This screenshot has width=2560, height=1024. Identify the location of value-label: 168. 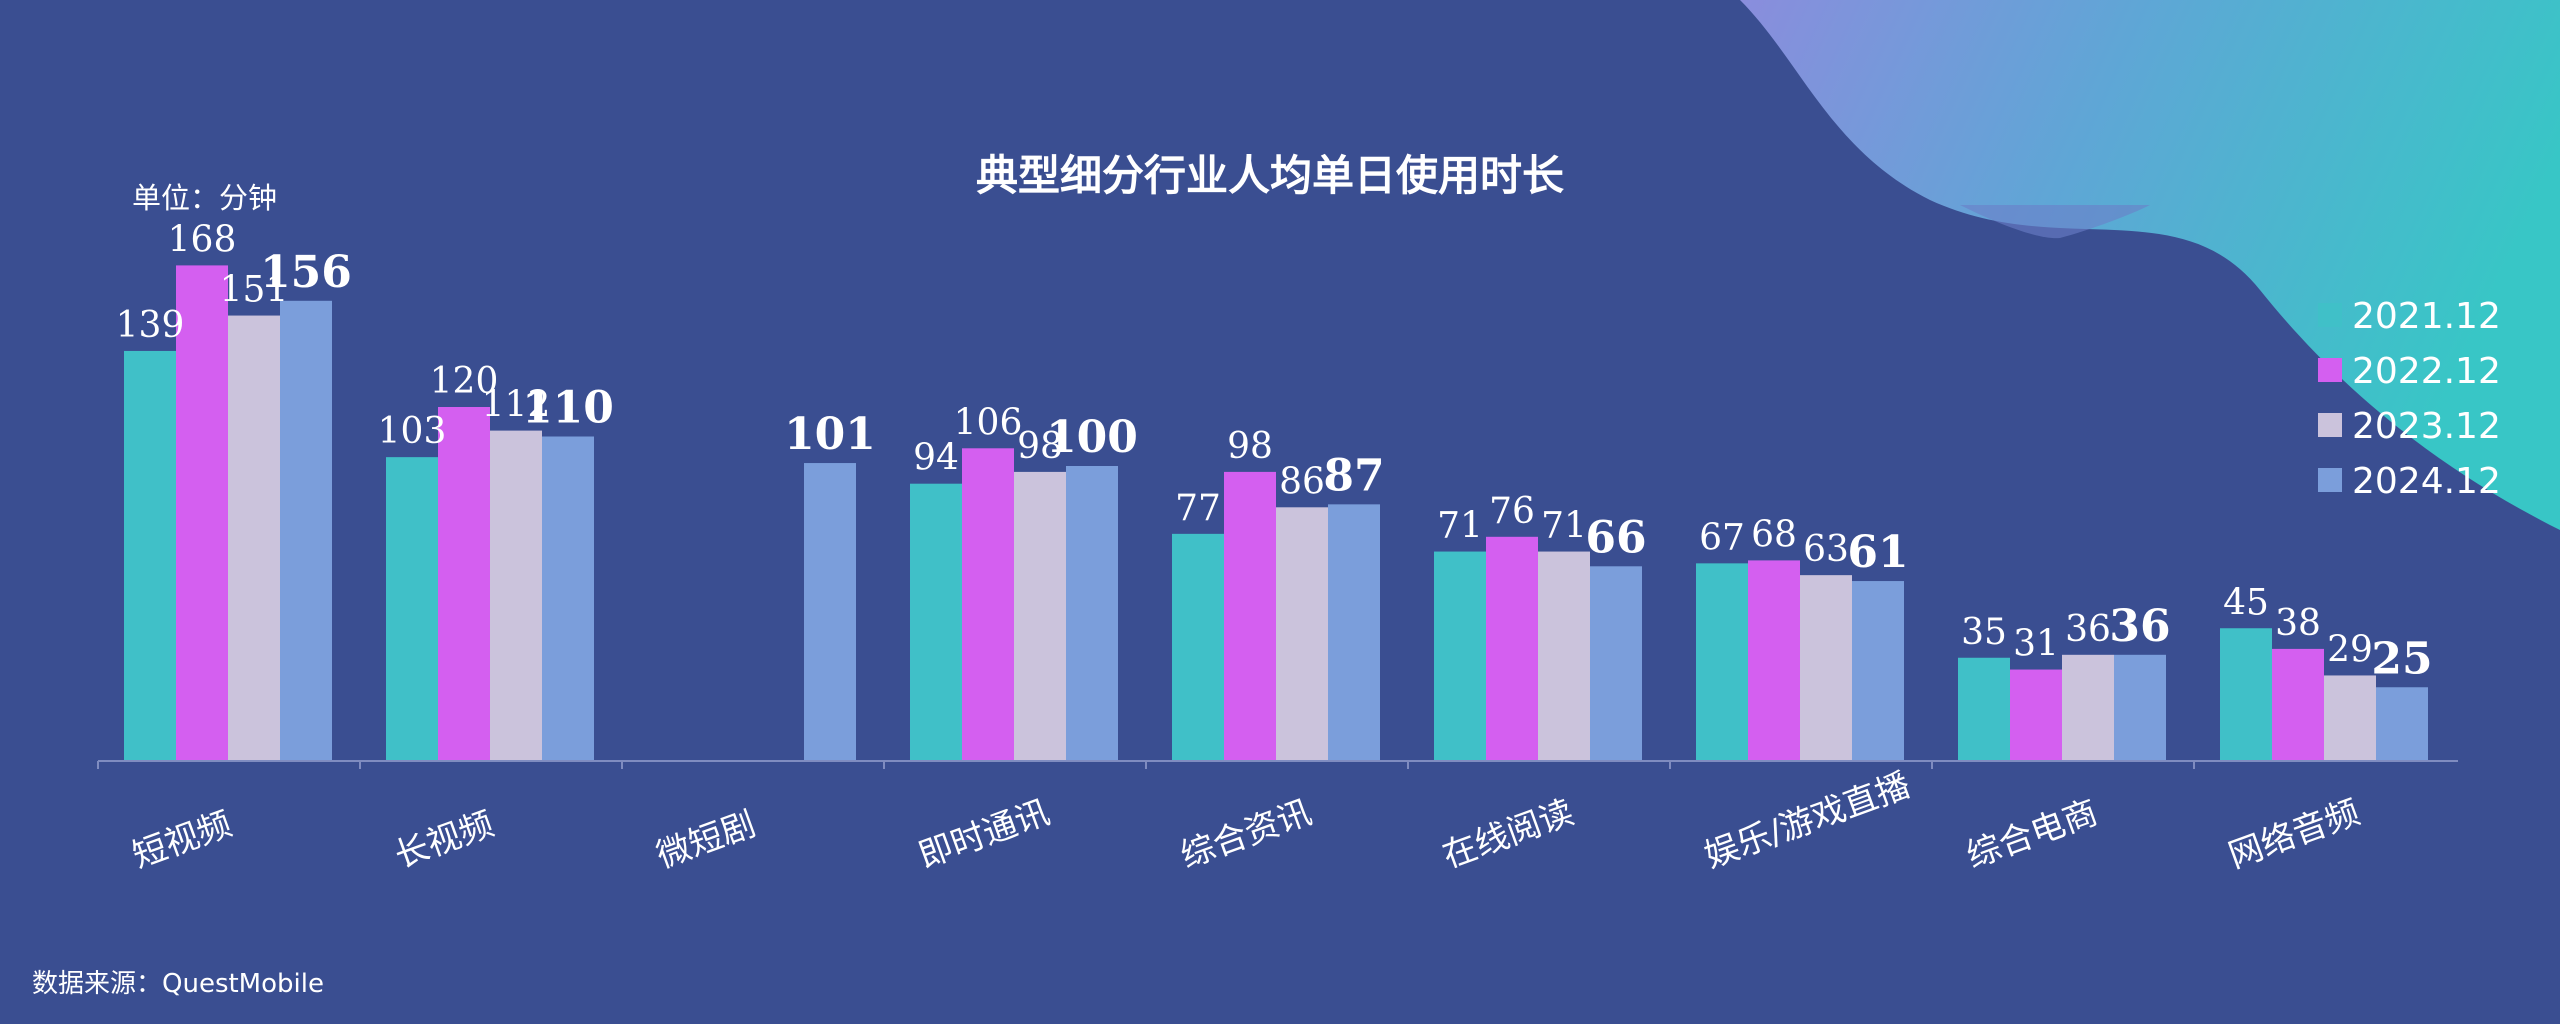
(202, 239).